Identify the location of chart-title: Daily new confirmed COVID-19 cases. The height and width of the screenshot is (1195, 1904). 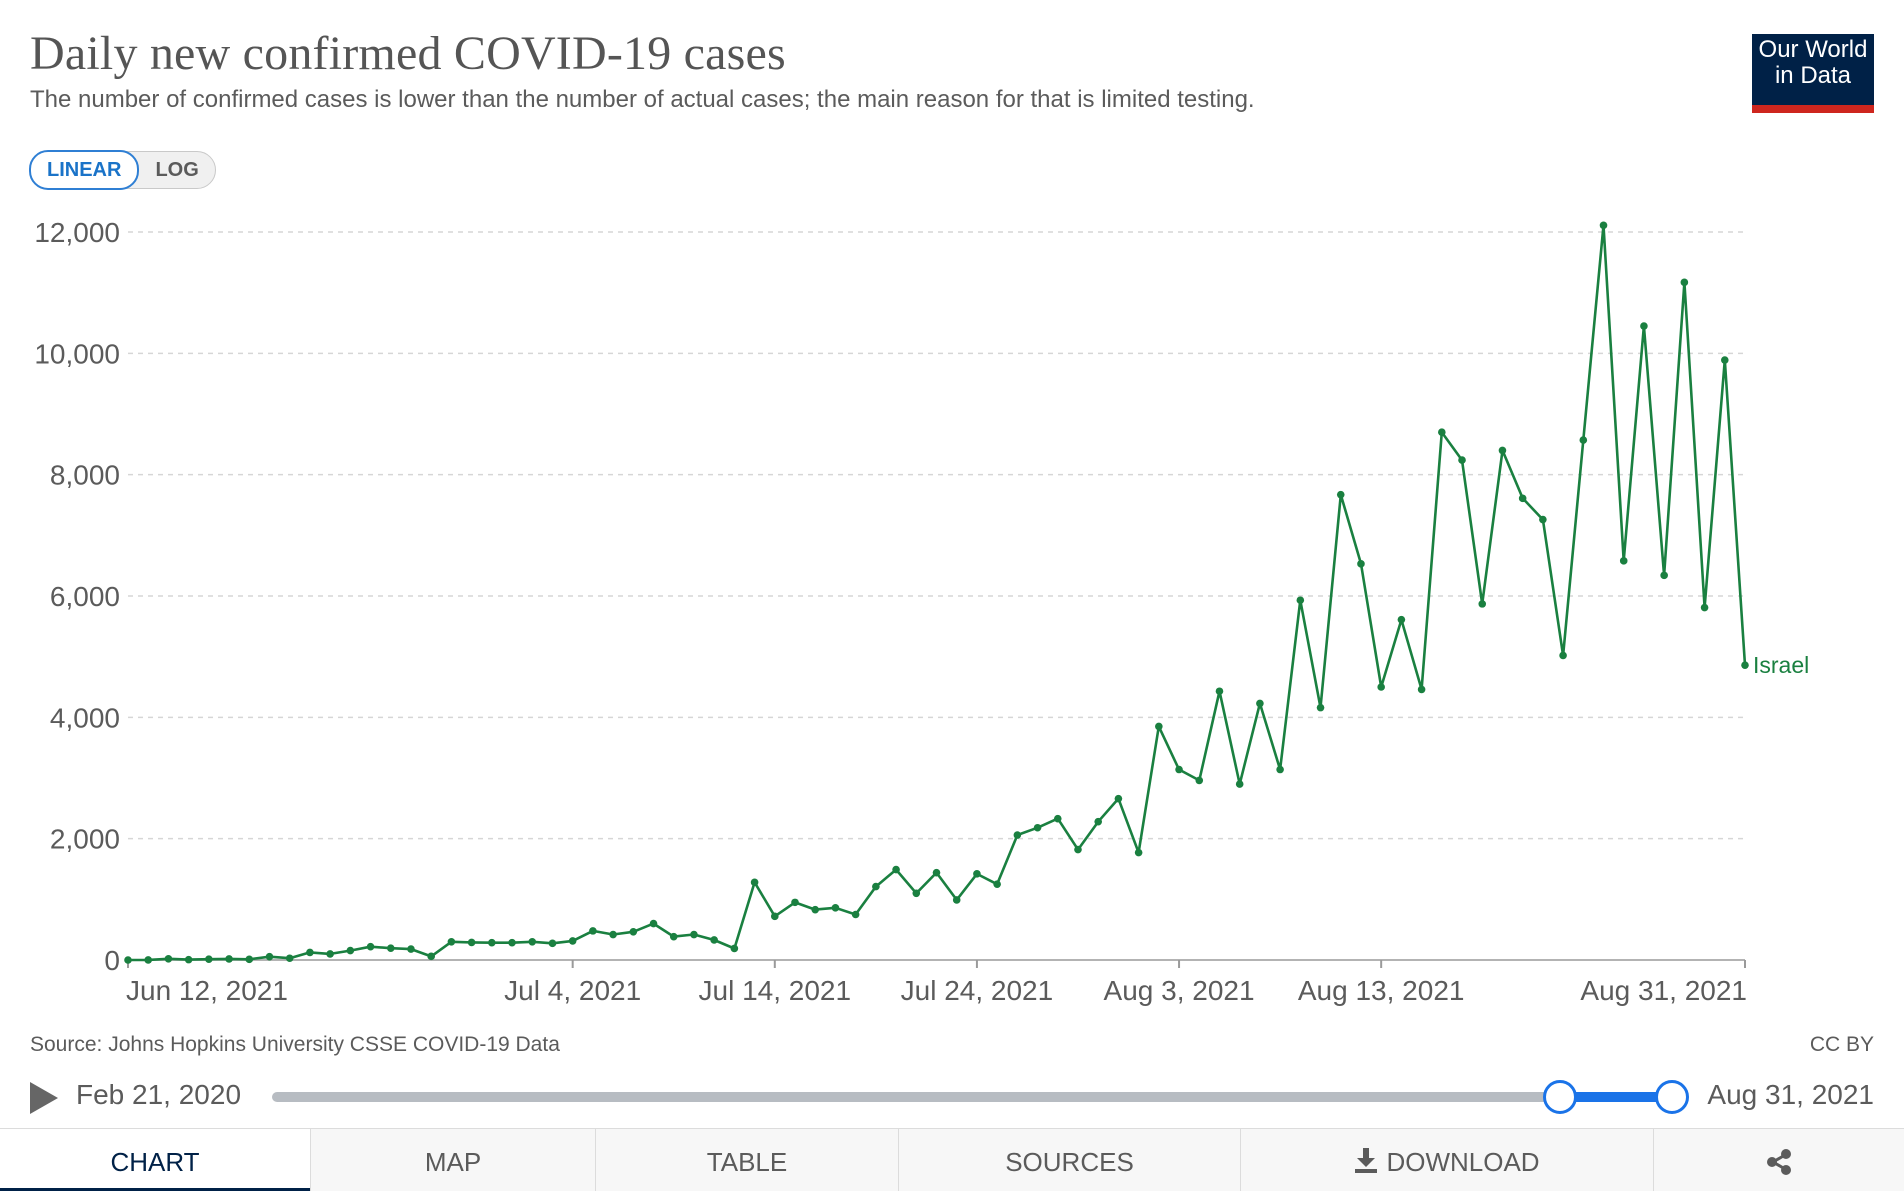
(408, 53).